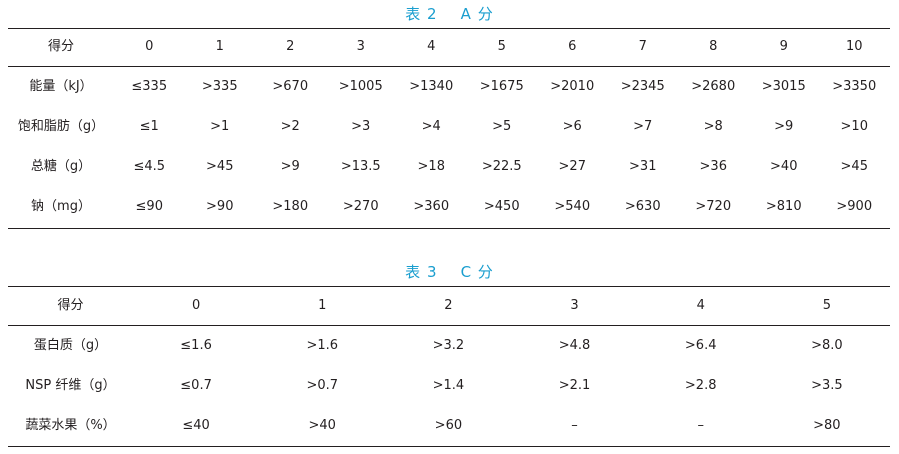 This screenshot has width=899, height=454. What do you see at coordinates (854, 206) in the screenshot?
I see `table2-cell: >900` at bounding box center [854, 206].